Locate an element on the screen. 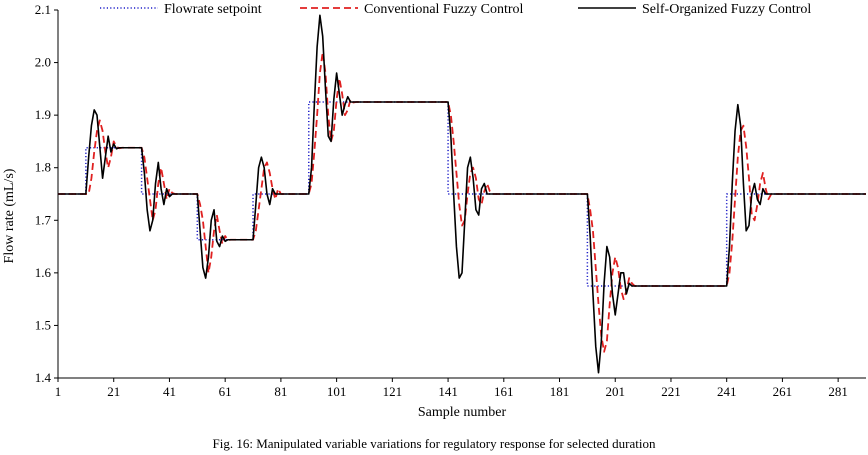  y-tick-label: 1.6 is located at coordinates (43, 272).